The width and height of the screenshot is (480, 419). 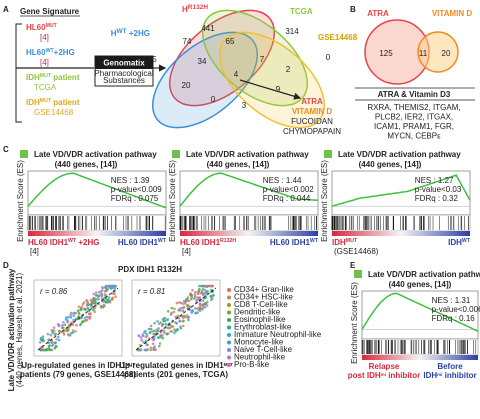 What do you see at coordinates (384, 375) in the screenshot?
I see `group-label: post IDHmi inhibitor` at bounding box center [384, 375].